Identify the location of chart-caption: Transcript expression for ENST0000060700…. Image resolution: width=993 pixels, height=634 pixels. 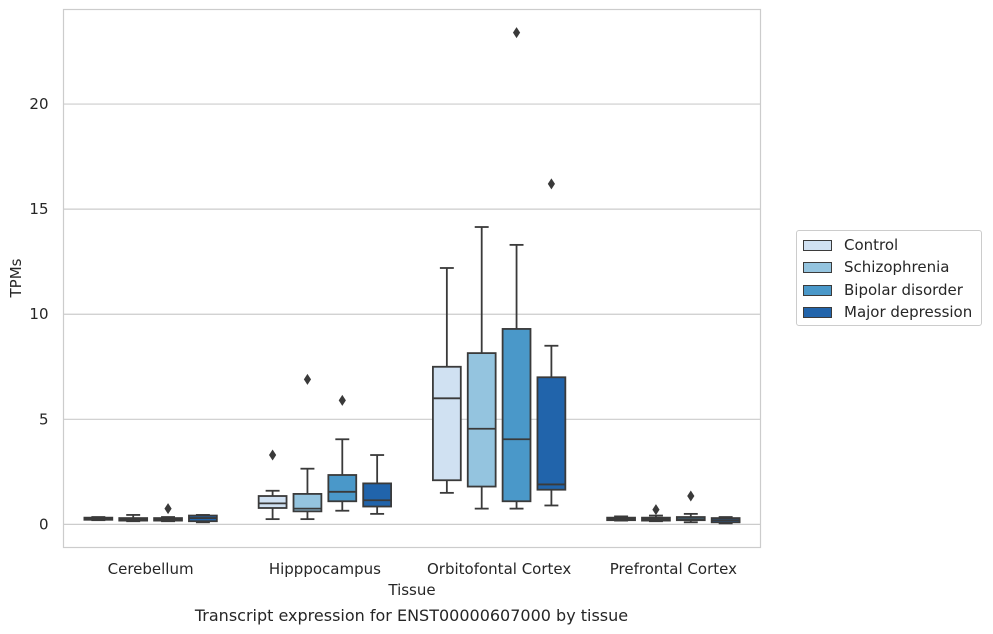
(411, 615).